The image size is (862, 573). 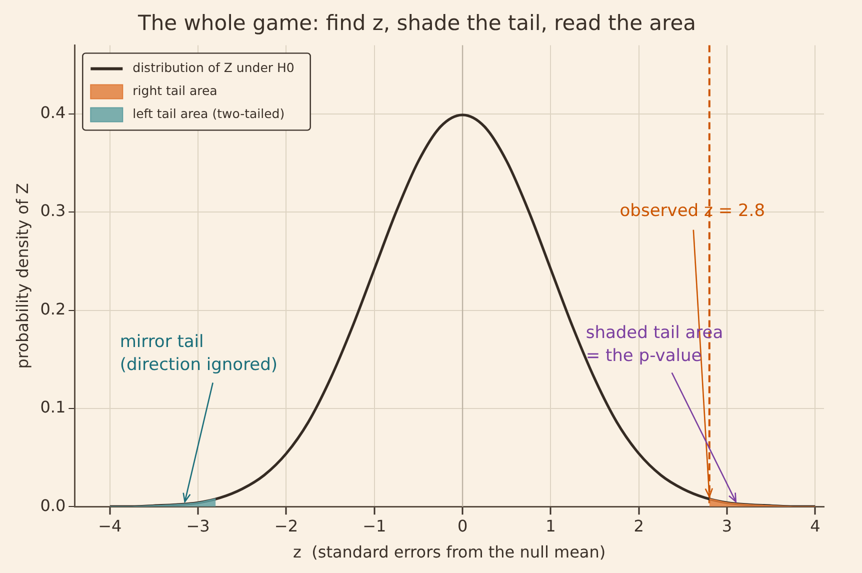 I want to click on y-tick-label: 0.4, so click(x=53, y=112).